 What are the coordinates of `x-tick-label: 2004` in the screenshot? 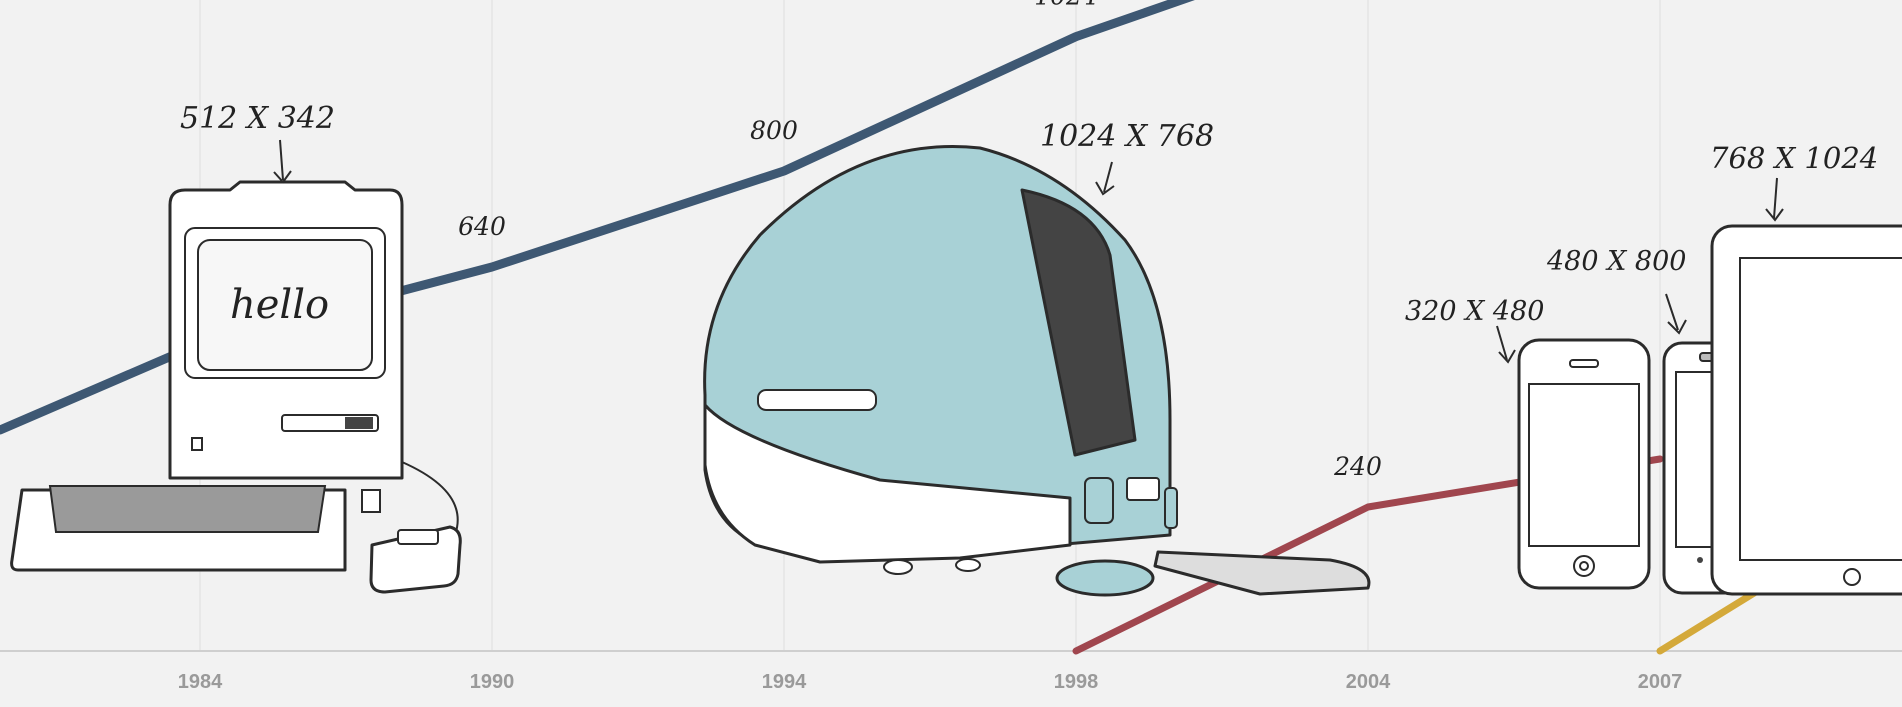 It's located at (1368, 682).